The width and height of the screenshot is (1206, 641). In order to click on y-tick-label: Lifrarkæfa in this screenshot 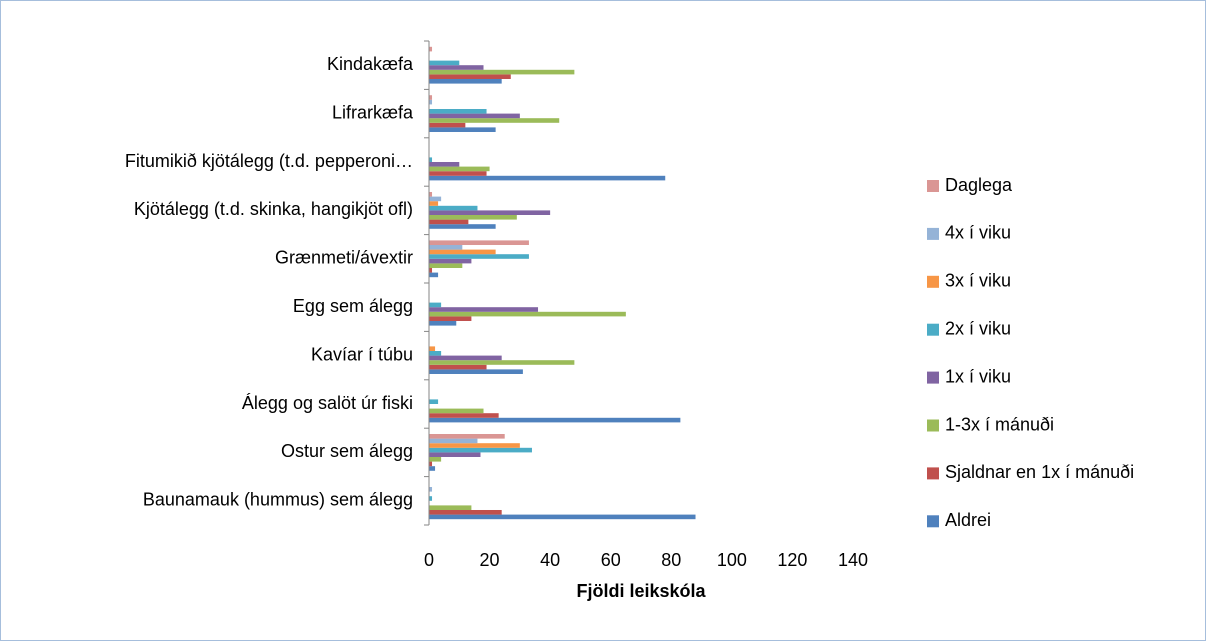, I will do `click(373, 112)`.